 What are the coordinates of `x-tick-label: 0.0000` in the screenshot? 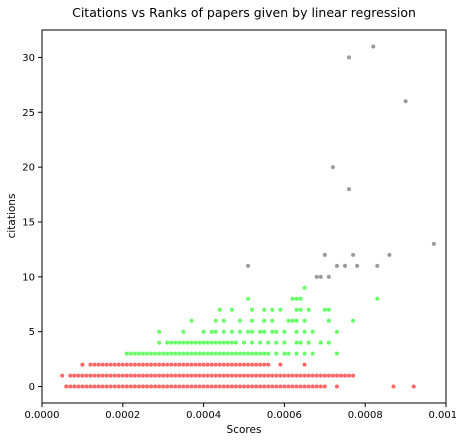 It's located at (42, 415).